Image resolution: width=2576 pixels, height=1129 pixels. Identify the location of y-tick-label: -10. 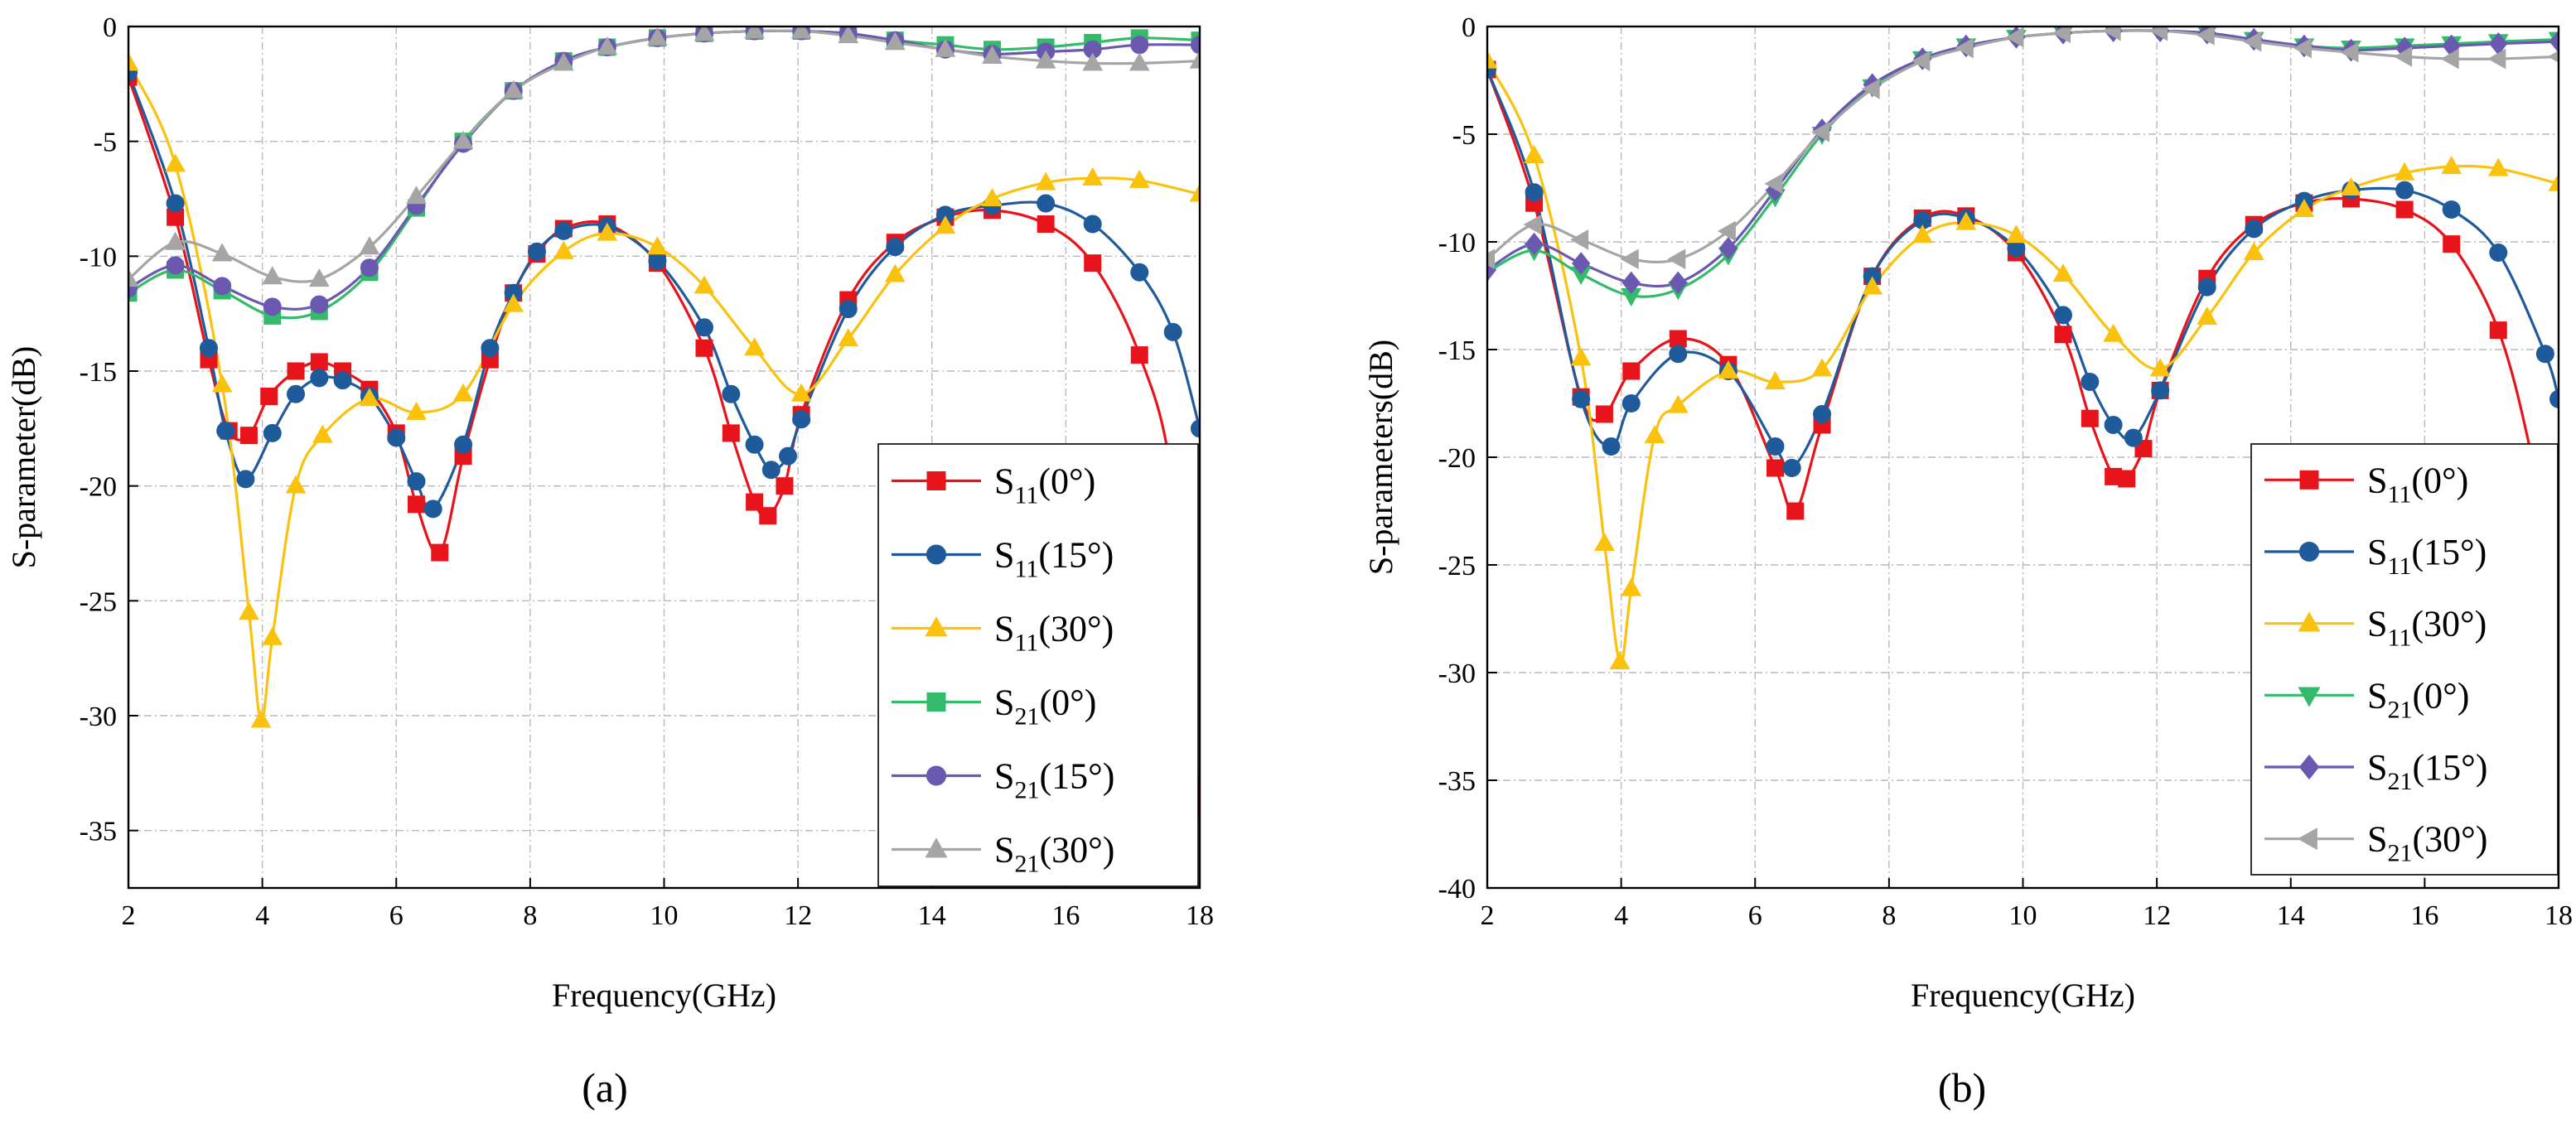
(98, 257).